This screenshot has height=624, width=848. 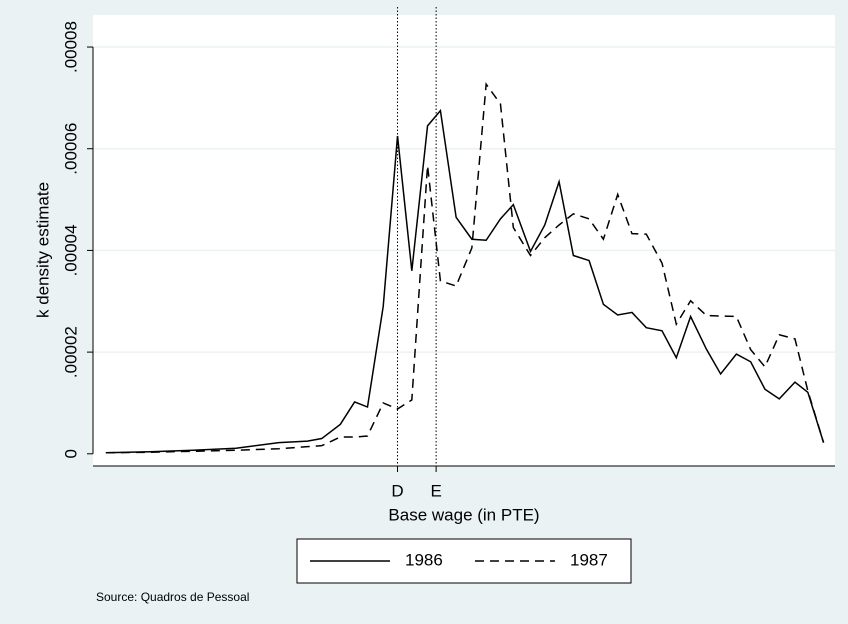 What do you see at coordinates (70, 352) in the screenshot?
I see `y-tick-label: .00002` at bounding box center [70, 352].